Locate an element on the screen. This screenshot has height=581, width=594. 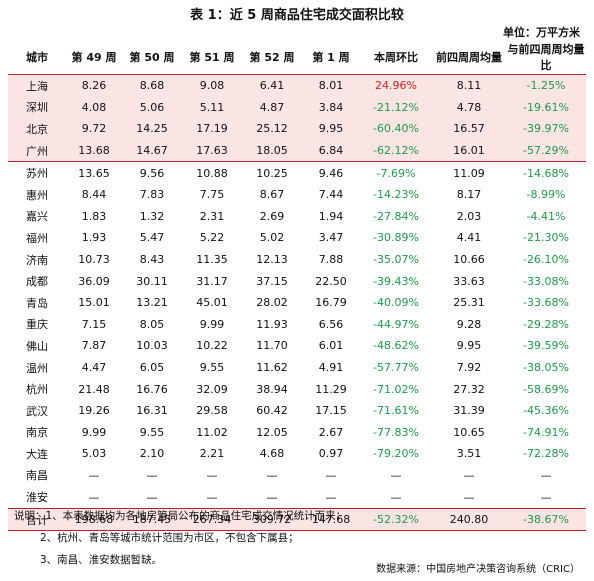
cell-week-50: — is located at coordinates (152, 497).